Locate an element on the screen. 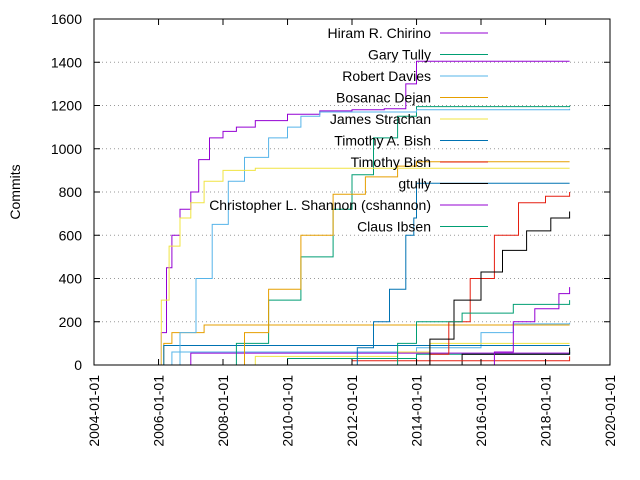 Image resolution: width=640 pixels, height=480 pixels. y-tick-label: 400 is located at coordinates (71, 279).